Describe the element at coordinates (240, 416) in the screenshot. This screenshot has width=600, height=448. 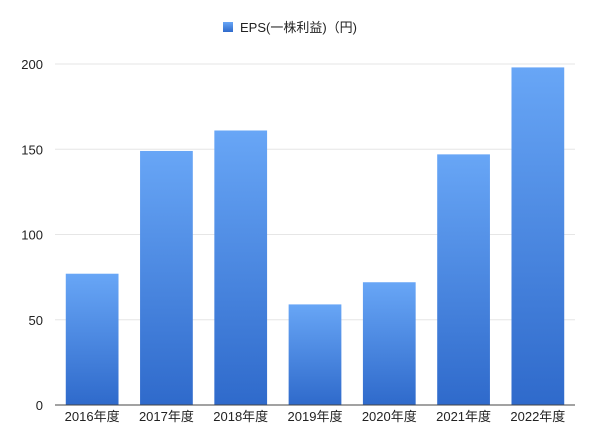
I see `x-tick-label: 2018年度` at that location.